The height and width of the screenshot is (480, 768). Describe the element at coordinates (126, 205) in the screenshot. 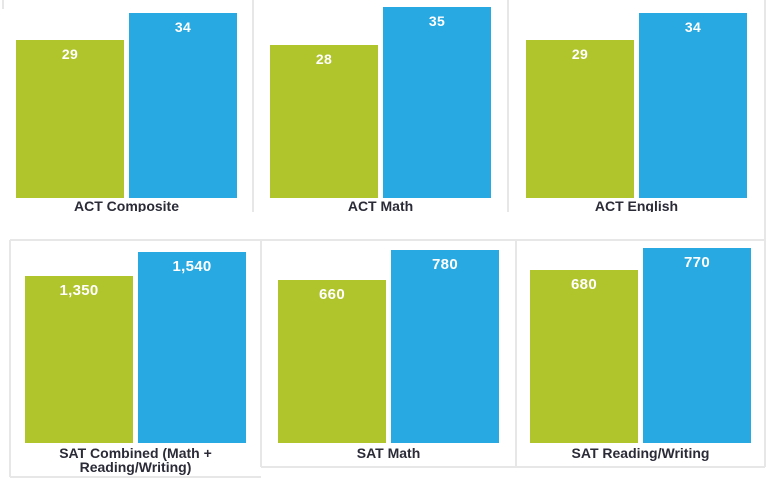

I see `chart-title: ACT Composite` at that location.